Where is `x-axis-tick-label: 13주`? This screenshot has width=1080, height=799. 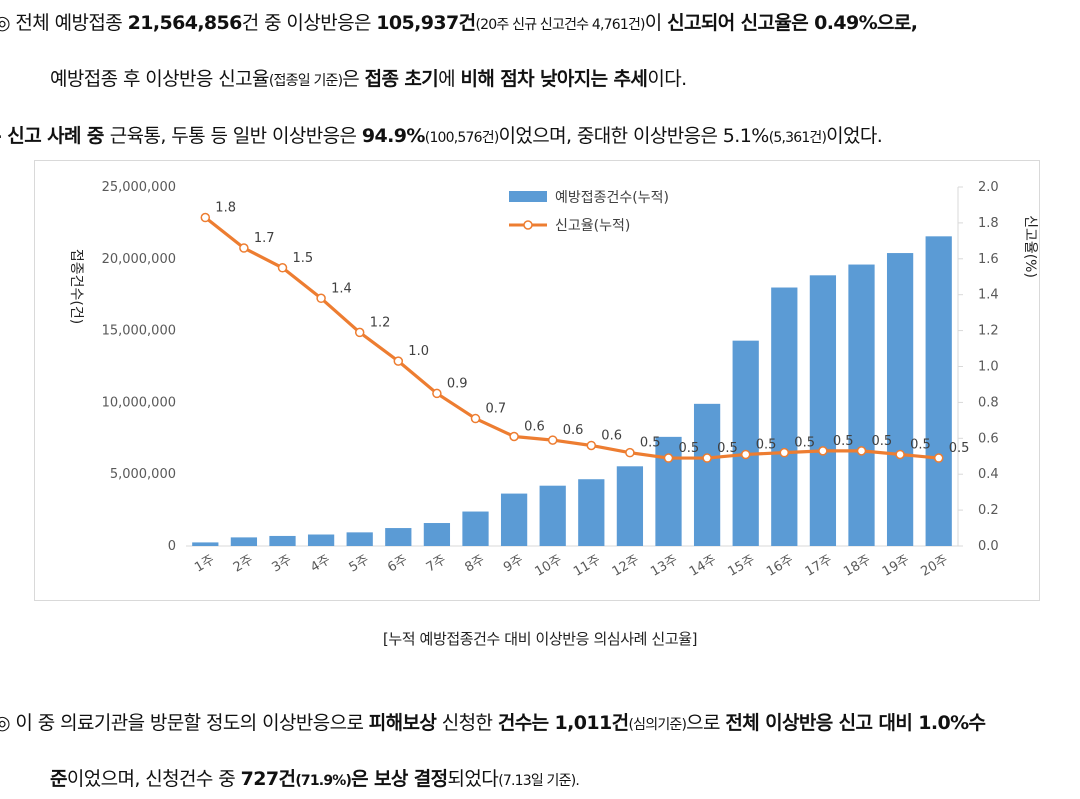 x-axis-tick-label: 13주 is located at coordinates (664, 565).